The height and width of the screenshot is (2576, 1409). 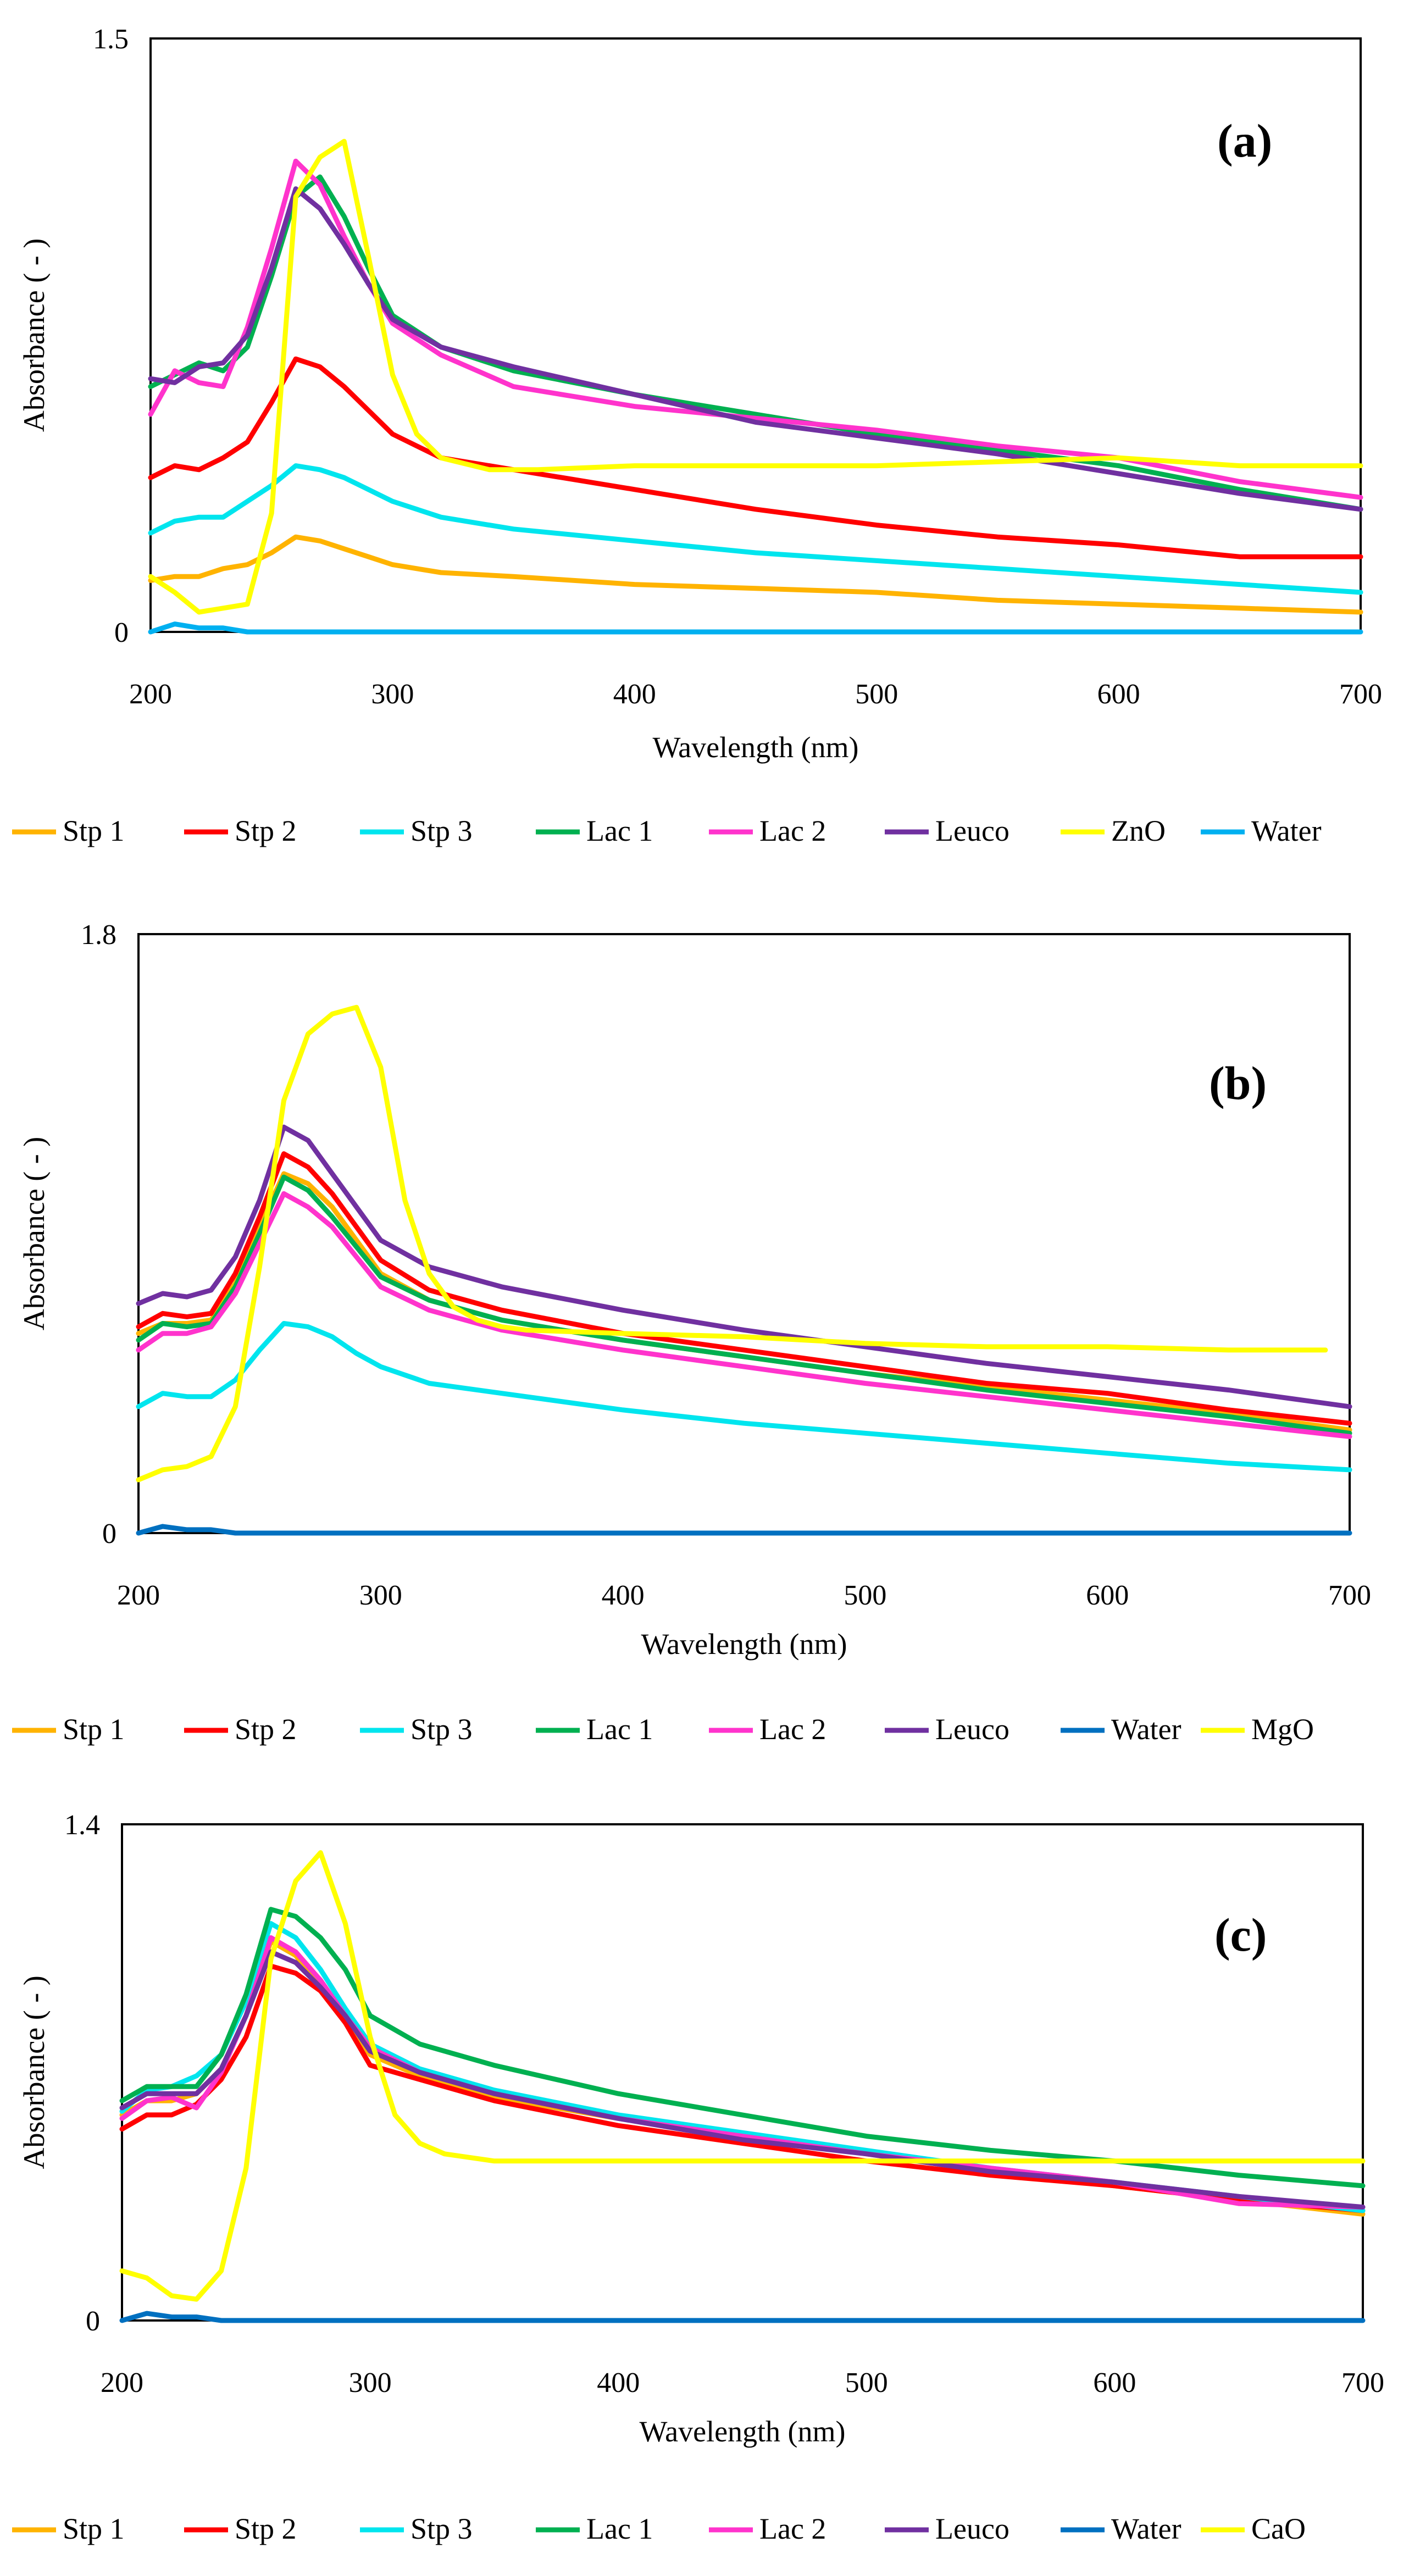 I want to click on legend-item: ZnO, so click(x=1113, y=830).